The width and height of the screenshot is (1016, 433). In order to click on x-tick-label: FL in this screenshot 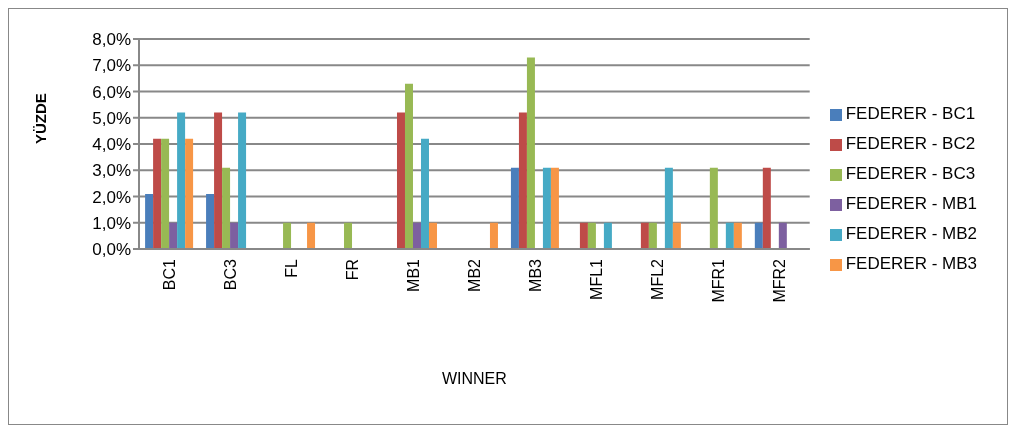, I will do `click(291, 268)`.